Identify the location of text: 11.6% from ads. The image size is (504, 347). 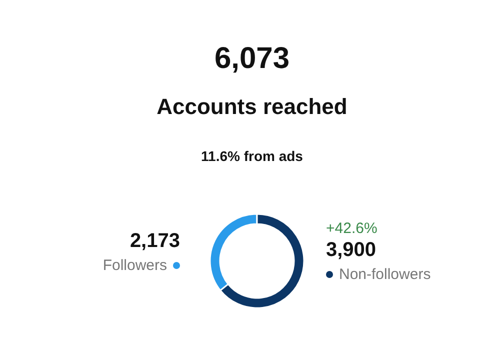
(252, 156).